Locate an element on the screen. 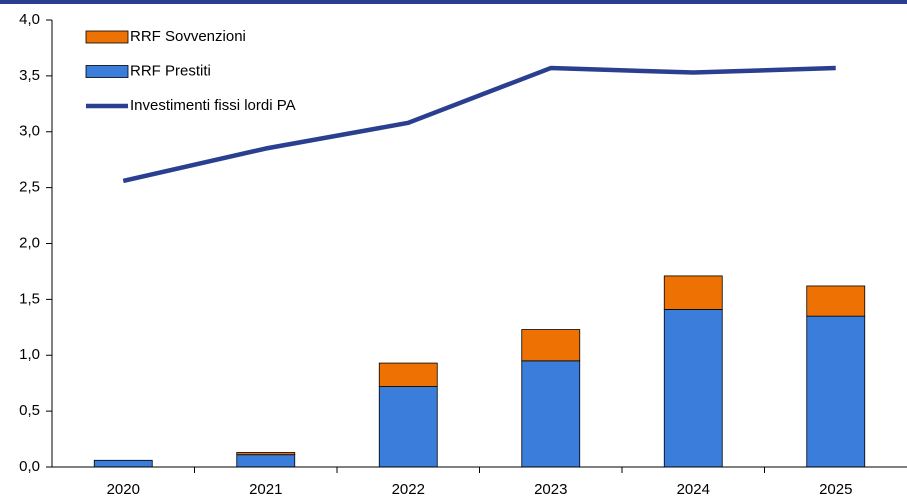  y-tick-label: 3,0 is located at coordinates (29, 131).